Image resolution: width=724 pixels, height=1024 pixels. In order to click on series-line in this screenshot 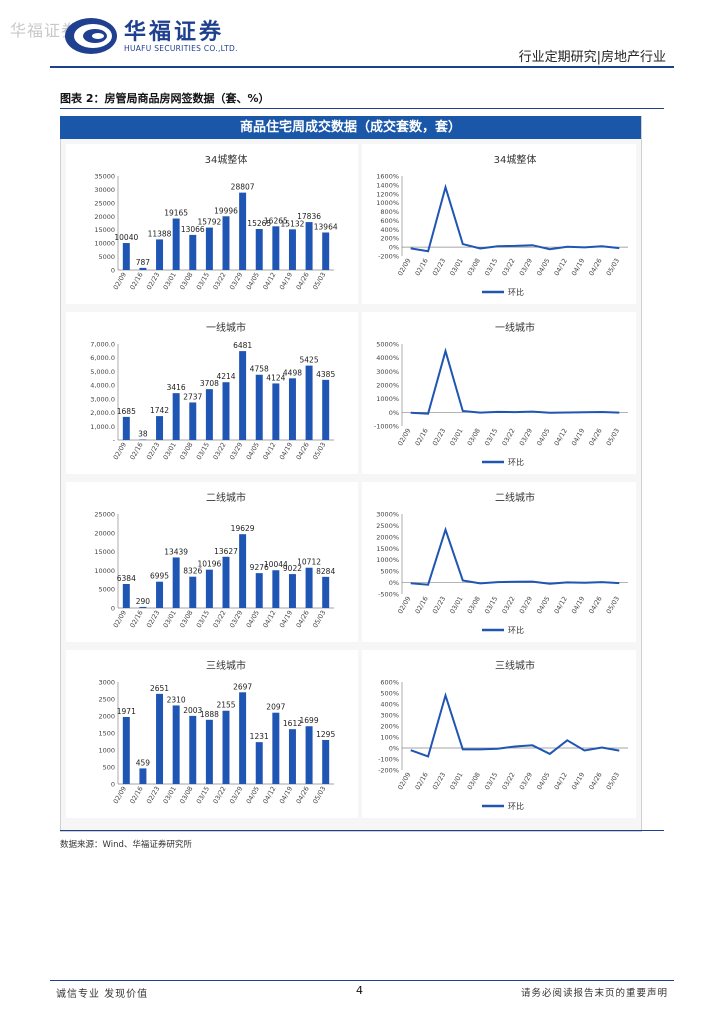, I will do `click(515, 218)`.